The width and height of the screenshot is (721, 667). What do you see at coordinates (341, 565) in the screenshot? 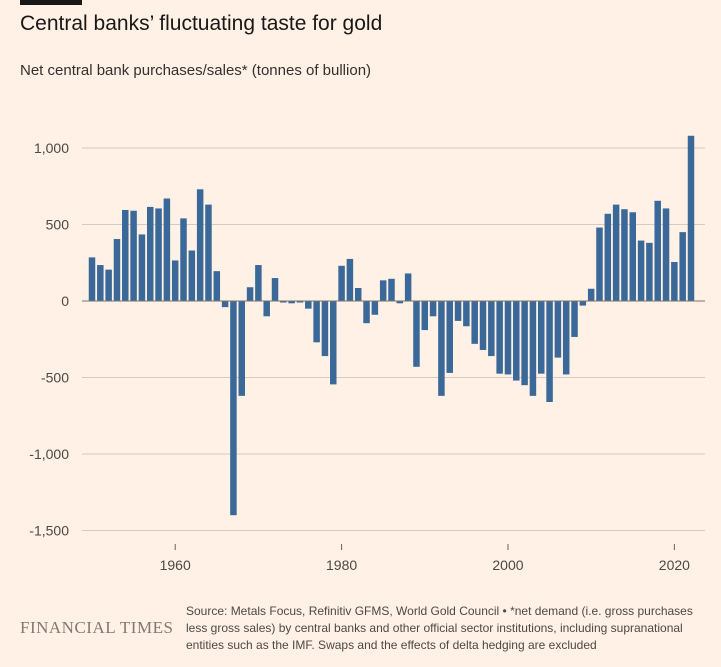
I see `x-tick-label: 1980` at bounding box center [341, 565].